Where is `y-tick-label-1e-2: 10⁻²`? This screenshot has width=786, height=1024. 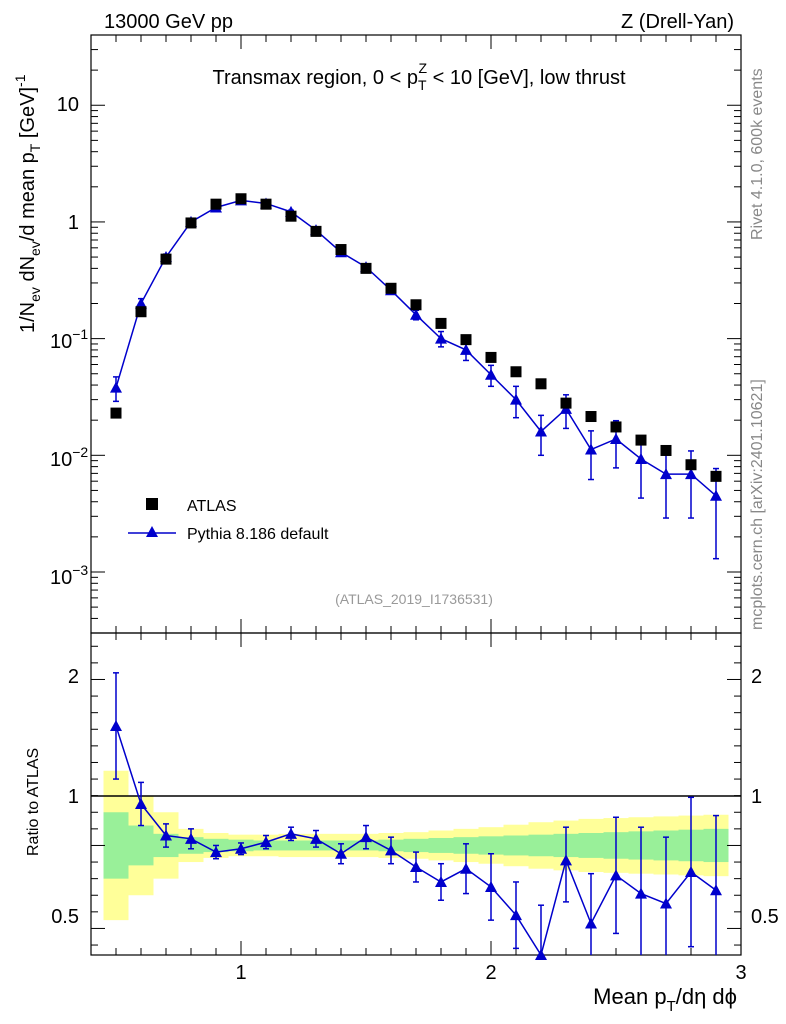 y-tick-label-1e-2: 10⁻² is located at coordinates (69, 457).